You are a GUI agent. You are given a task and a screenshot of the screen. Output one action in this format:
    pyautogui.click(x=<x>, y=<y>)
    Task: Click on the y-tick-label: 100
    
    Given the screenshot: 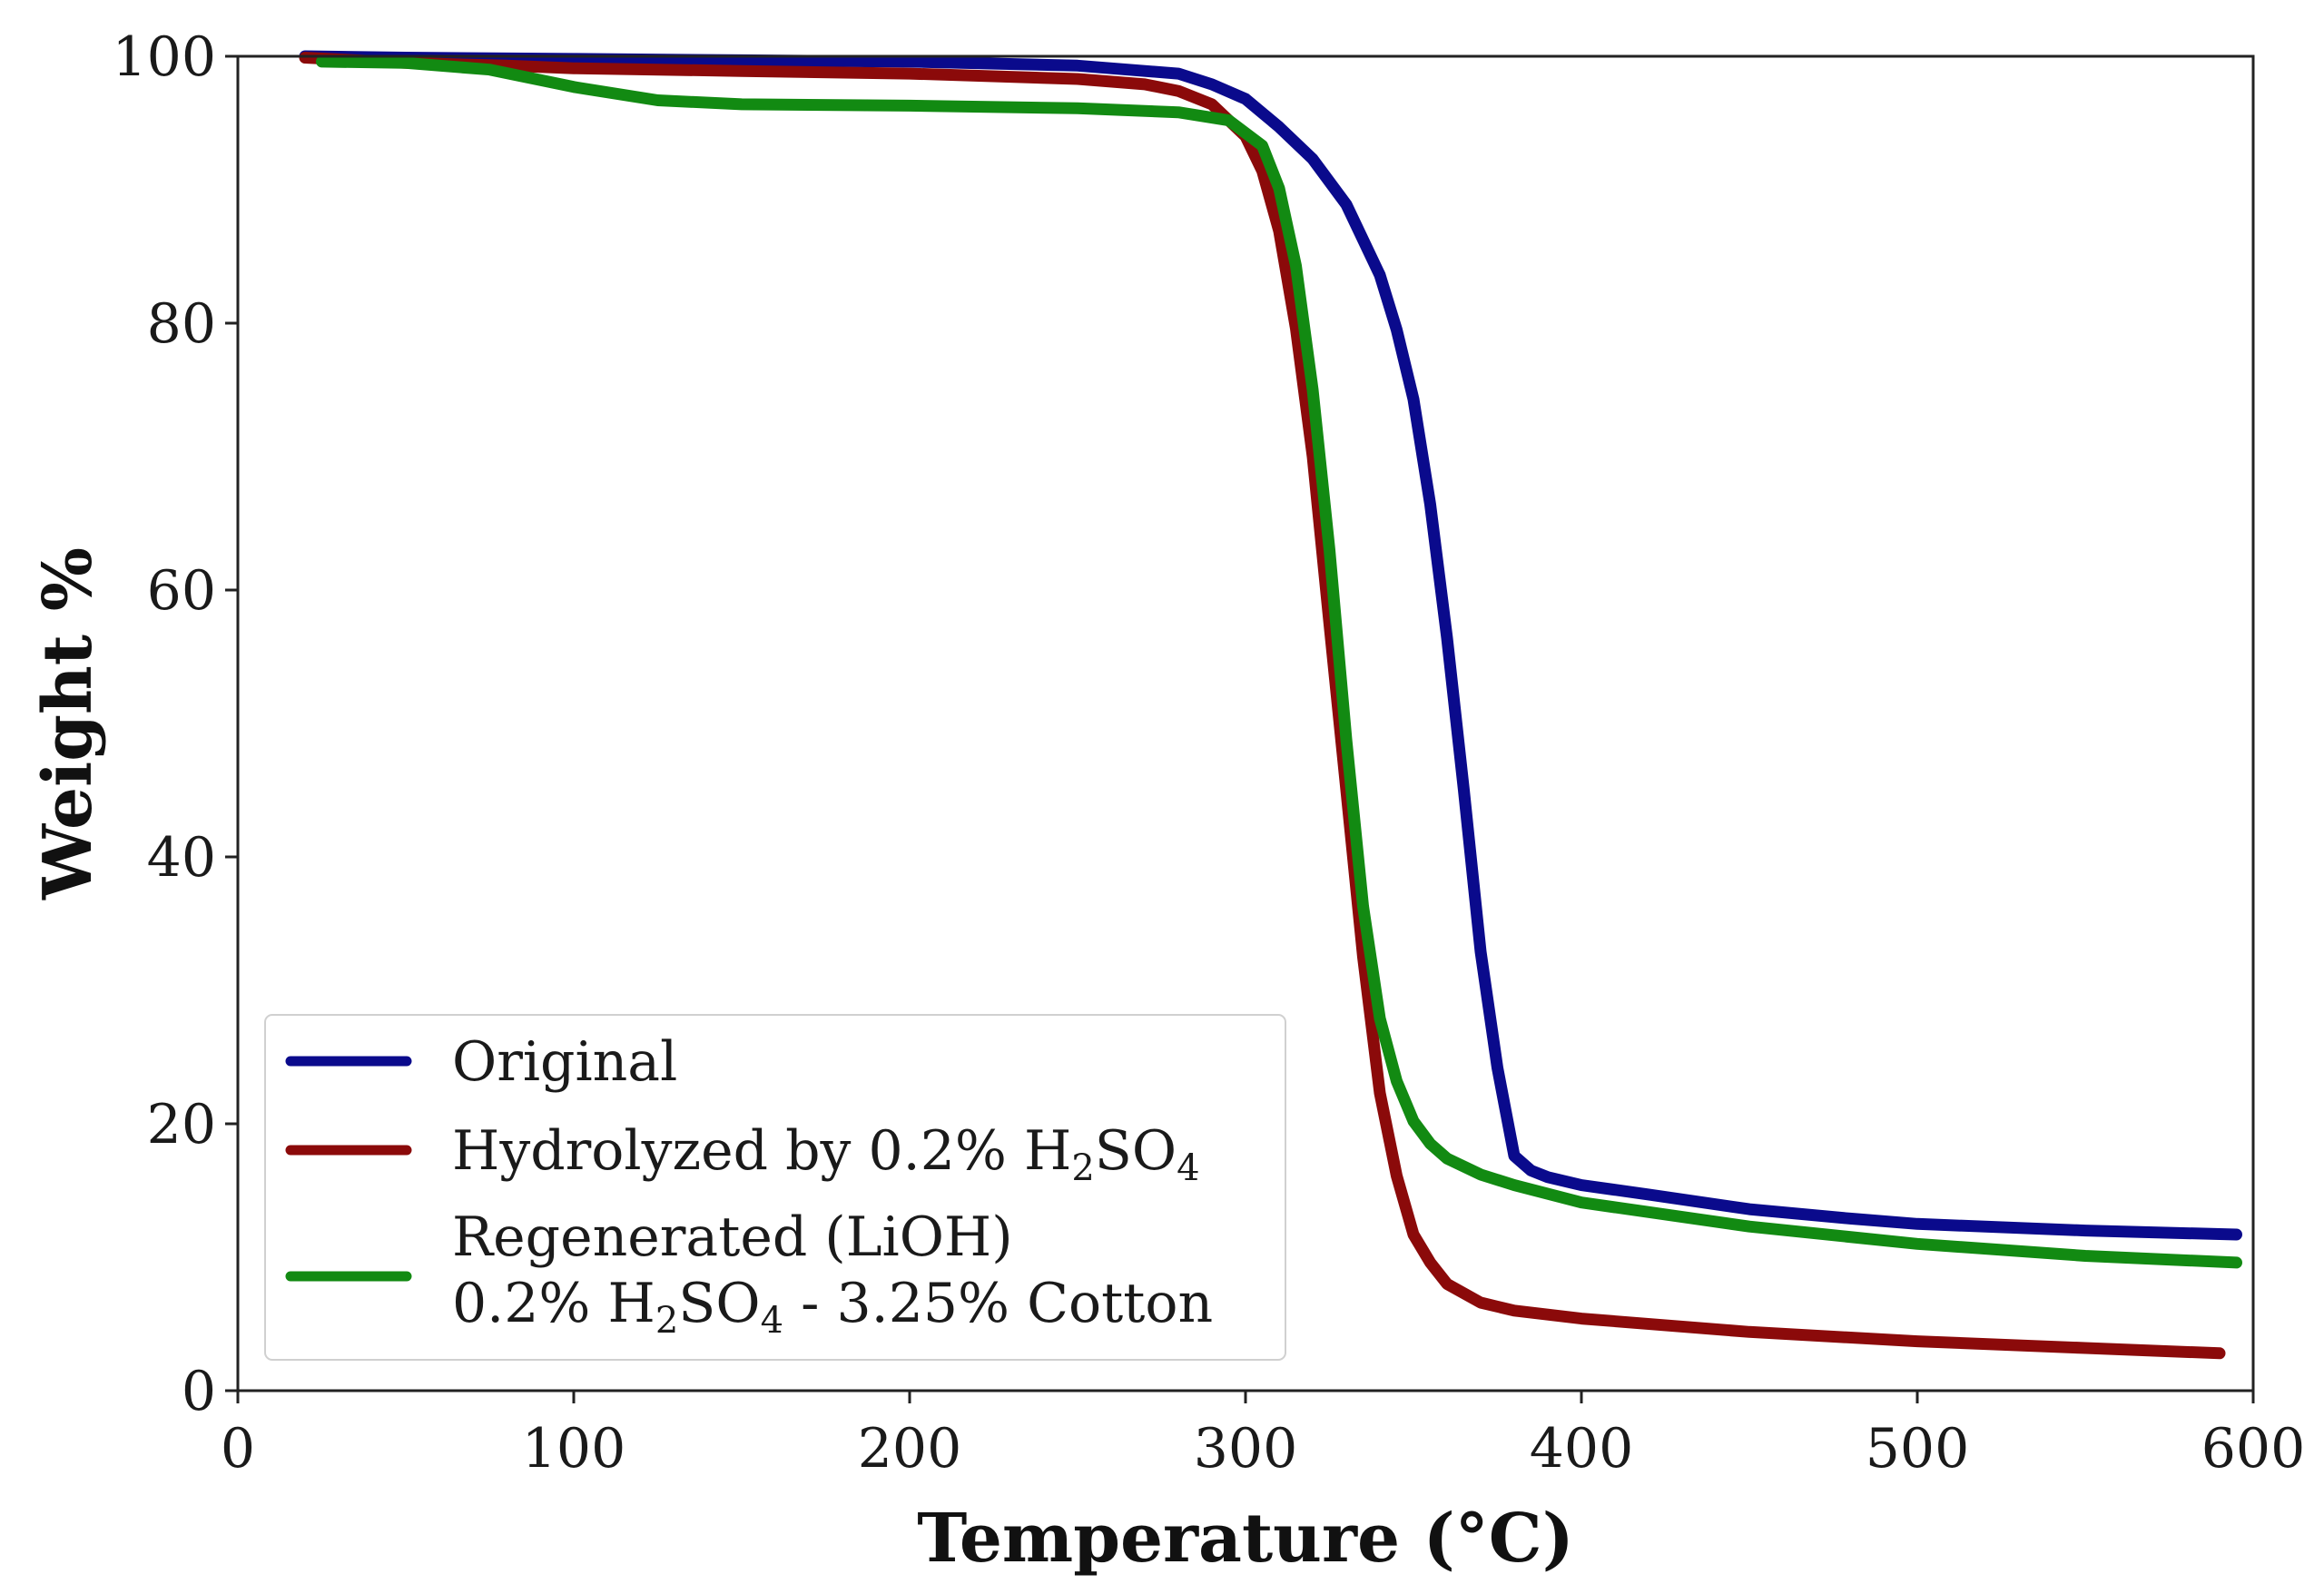 What is the action you would take?
    pyautogui.click(x=164, y=57)
    